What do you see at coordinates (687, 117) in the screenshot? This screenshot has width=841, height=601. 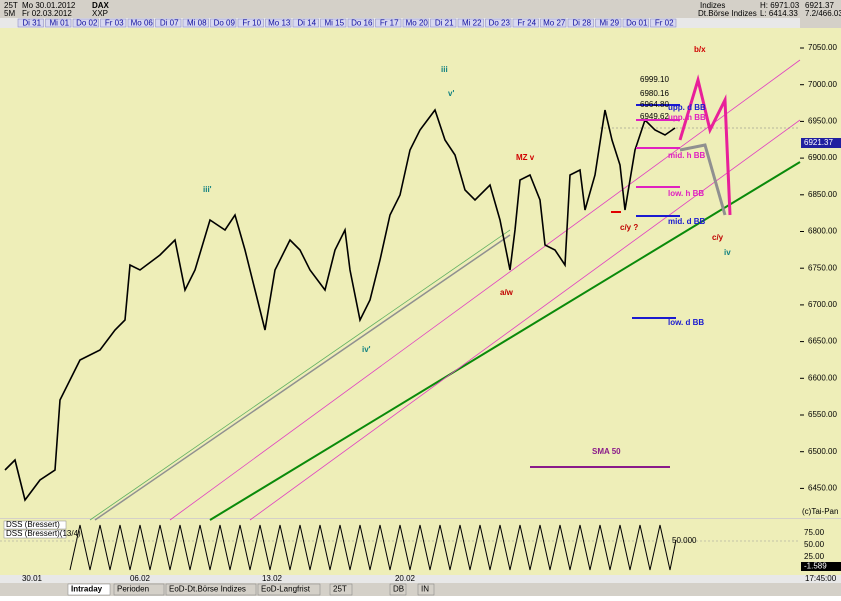 I see `annotation: upp. h BB` at bounding box center [687, 117].